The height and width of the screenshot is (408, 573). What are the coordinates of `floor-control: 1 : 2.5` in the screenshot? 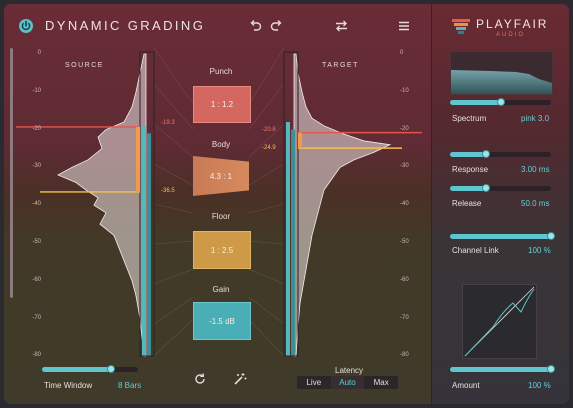 It's located at (222, 250).